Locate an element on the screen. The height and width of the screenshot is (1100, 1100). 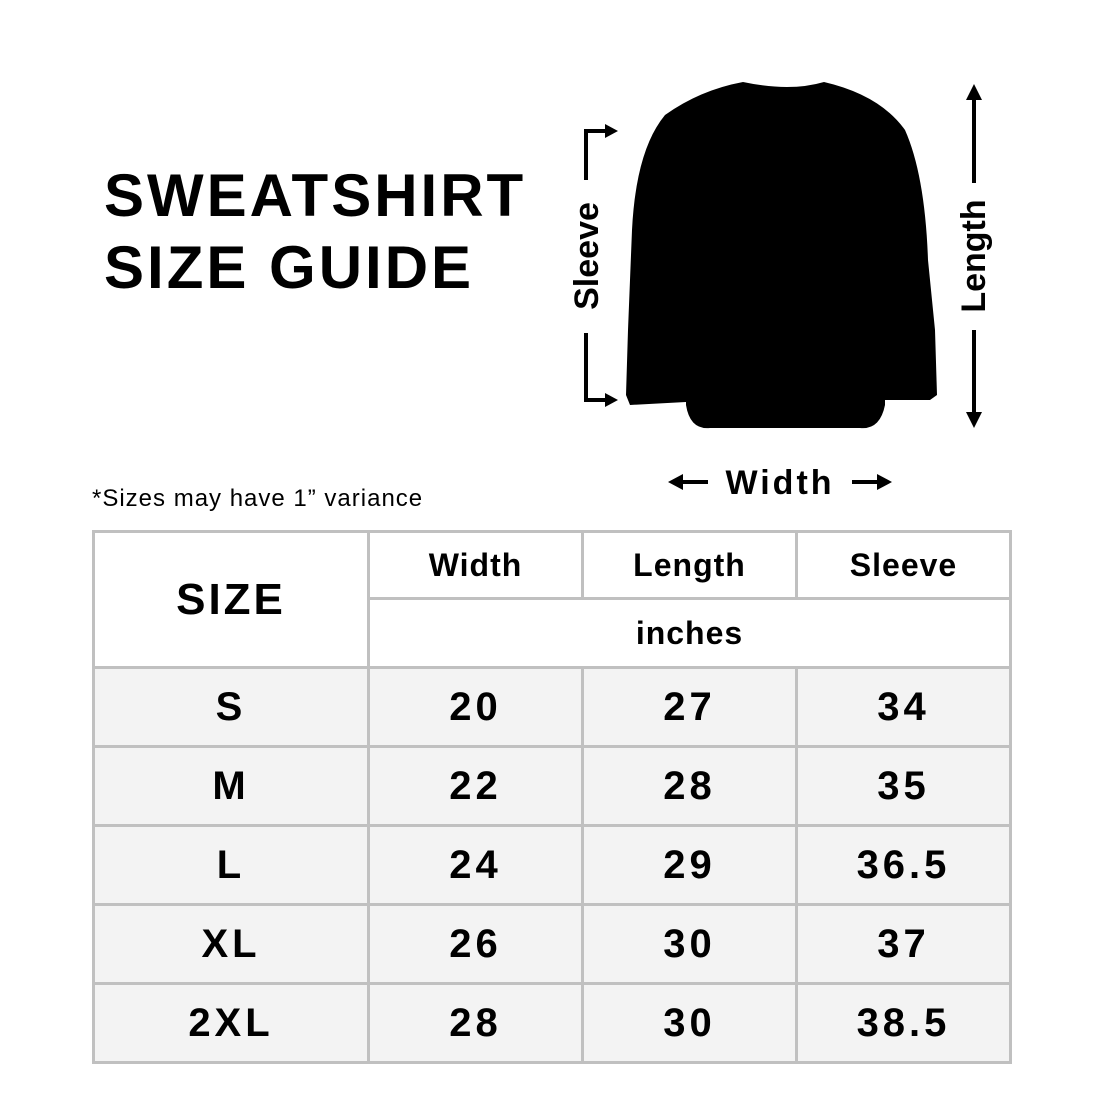
table-row: XL 26 30 37 is located at coordinates (552, 944).